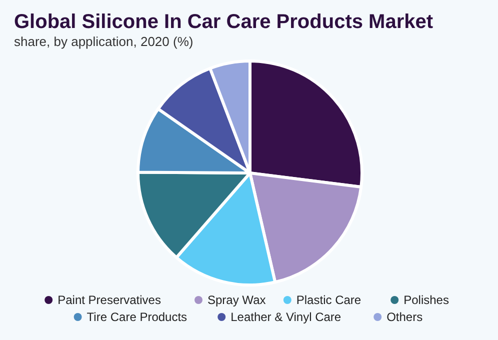 This screenshot has height=340, width=498. What do you see at coordinates (404, 317) in the screenshot?
I see `legend-label: Others` at bounding box center [404, 317].